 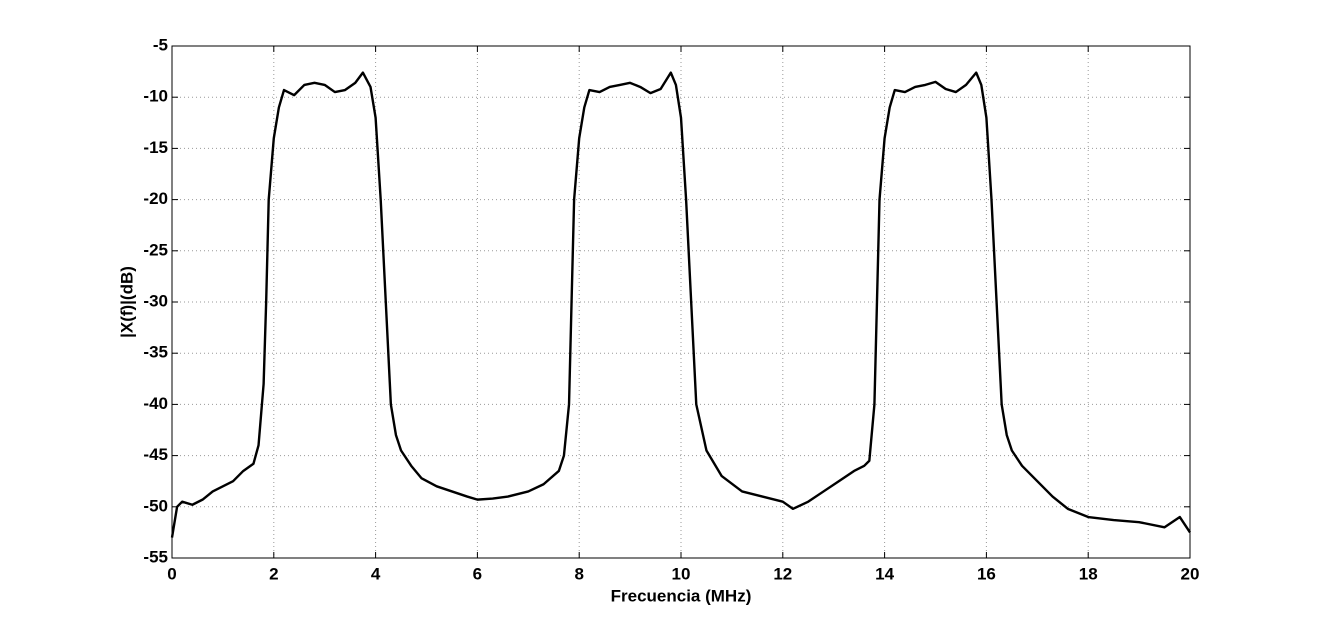 I want to click on x-tick-label: 8, so click(x=578, y=573).